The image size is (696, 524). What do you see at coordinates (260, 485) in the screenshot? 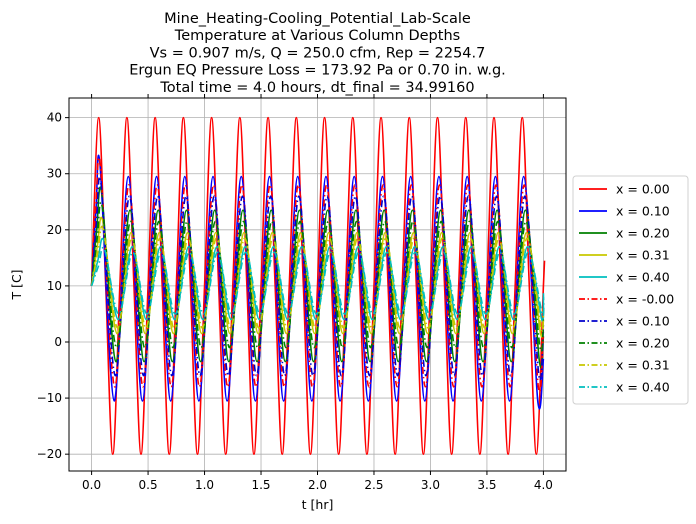
I see `x-tick-label-3: 1.5` at bounding box center [260, 485].